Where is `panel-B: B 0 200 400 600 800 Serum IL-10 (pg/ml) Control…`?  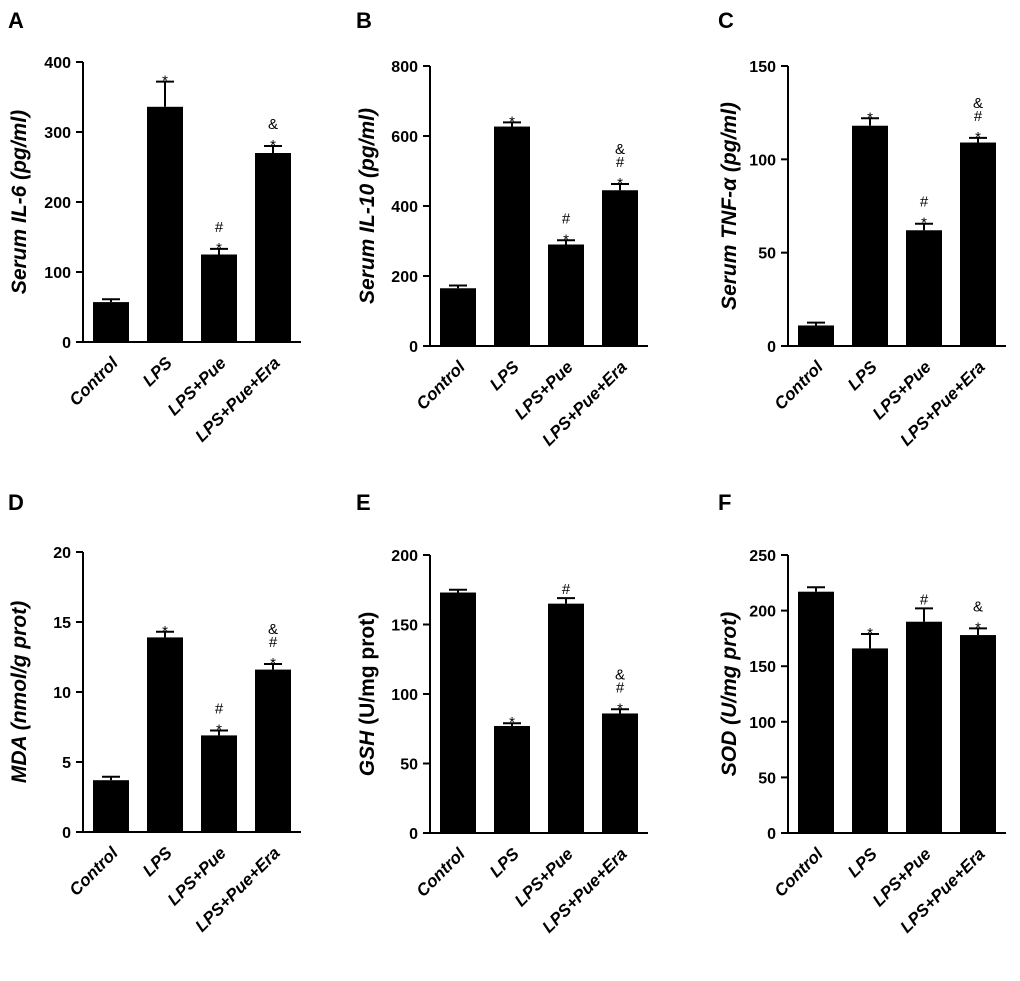
panel-B: B 0 200 400 600 800 Serum IL-10 (pg/ml) Control… is located at coordinates (502, 229).